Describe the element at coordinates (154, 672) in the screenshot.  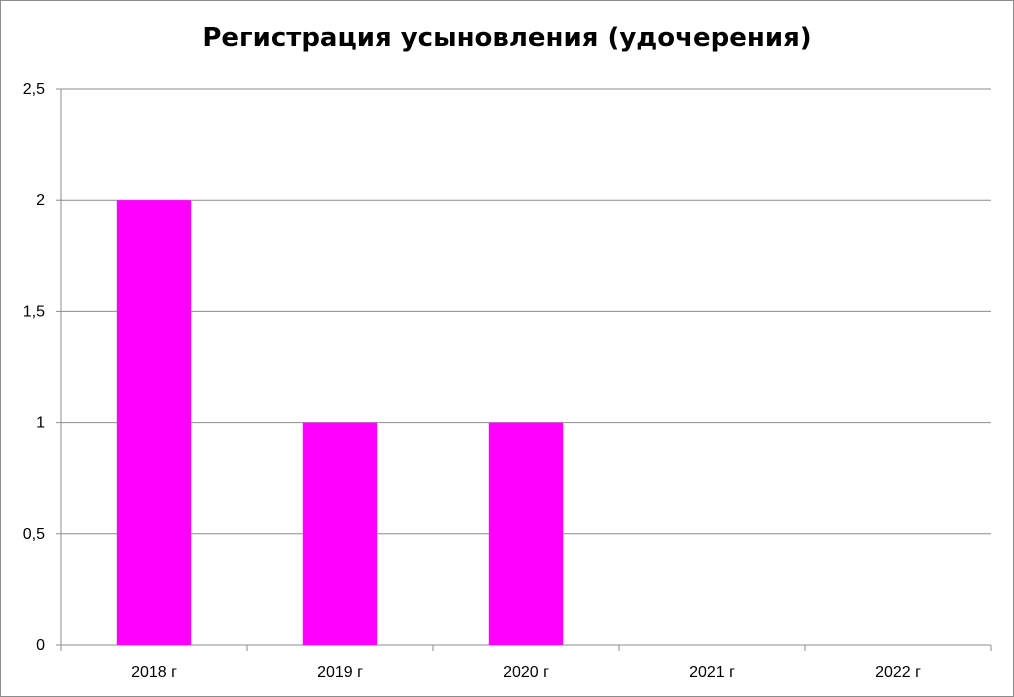
I see `x-tick-label: 2018 г` at that location.